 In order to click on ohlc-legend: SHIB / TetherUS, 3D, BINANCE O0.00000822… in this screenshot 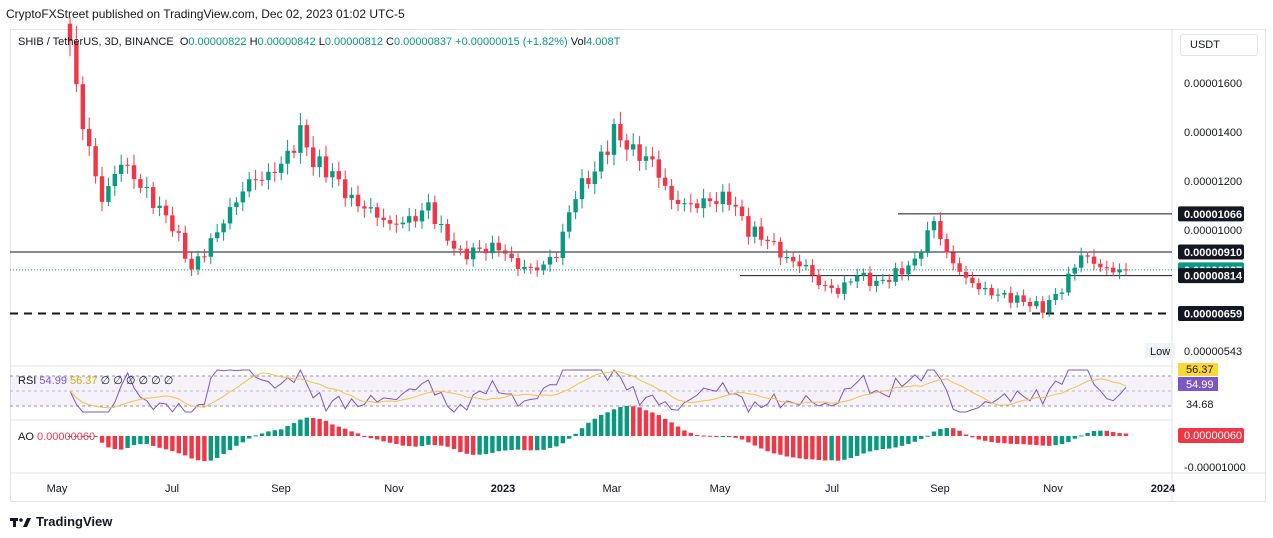, I will do `click(319, 42)`.